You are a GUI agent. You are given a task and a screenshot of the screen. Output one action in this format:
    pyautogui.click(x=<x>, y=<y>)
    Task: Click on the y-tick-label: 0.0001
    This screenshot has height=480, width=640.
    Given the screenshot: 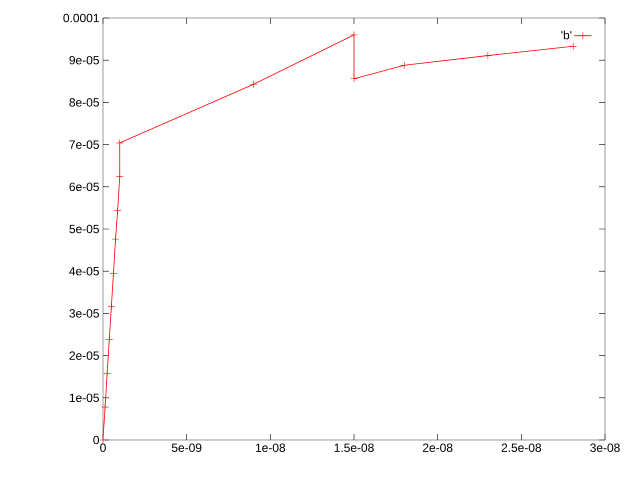 What is the action you would take?
    pyautogui.click(x=81, y=18)
    